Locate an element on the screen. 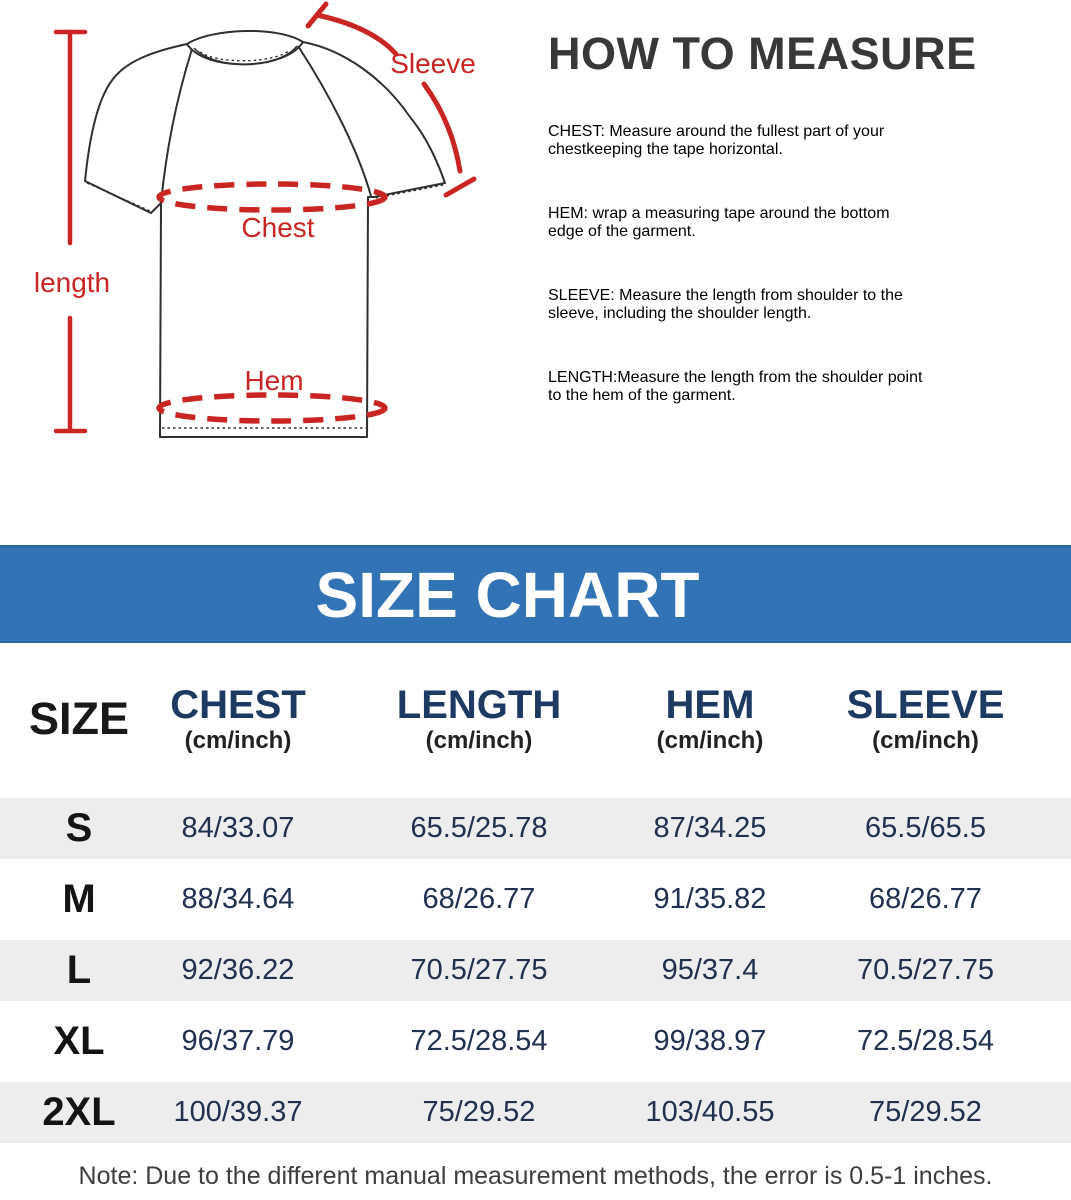  sleeve-label: Sleeve is located at coordinates (433, 63).